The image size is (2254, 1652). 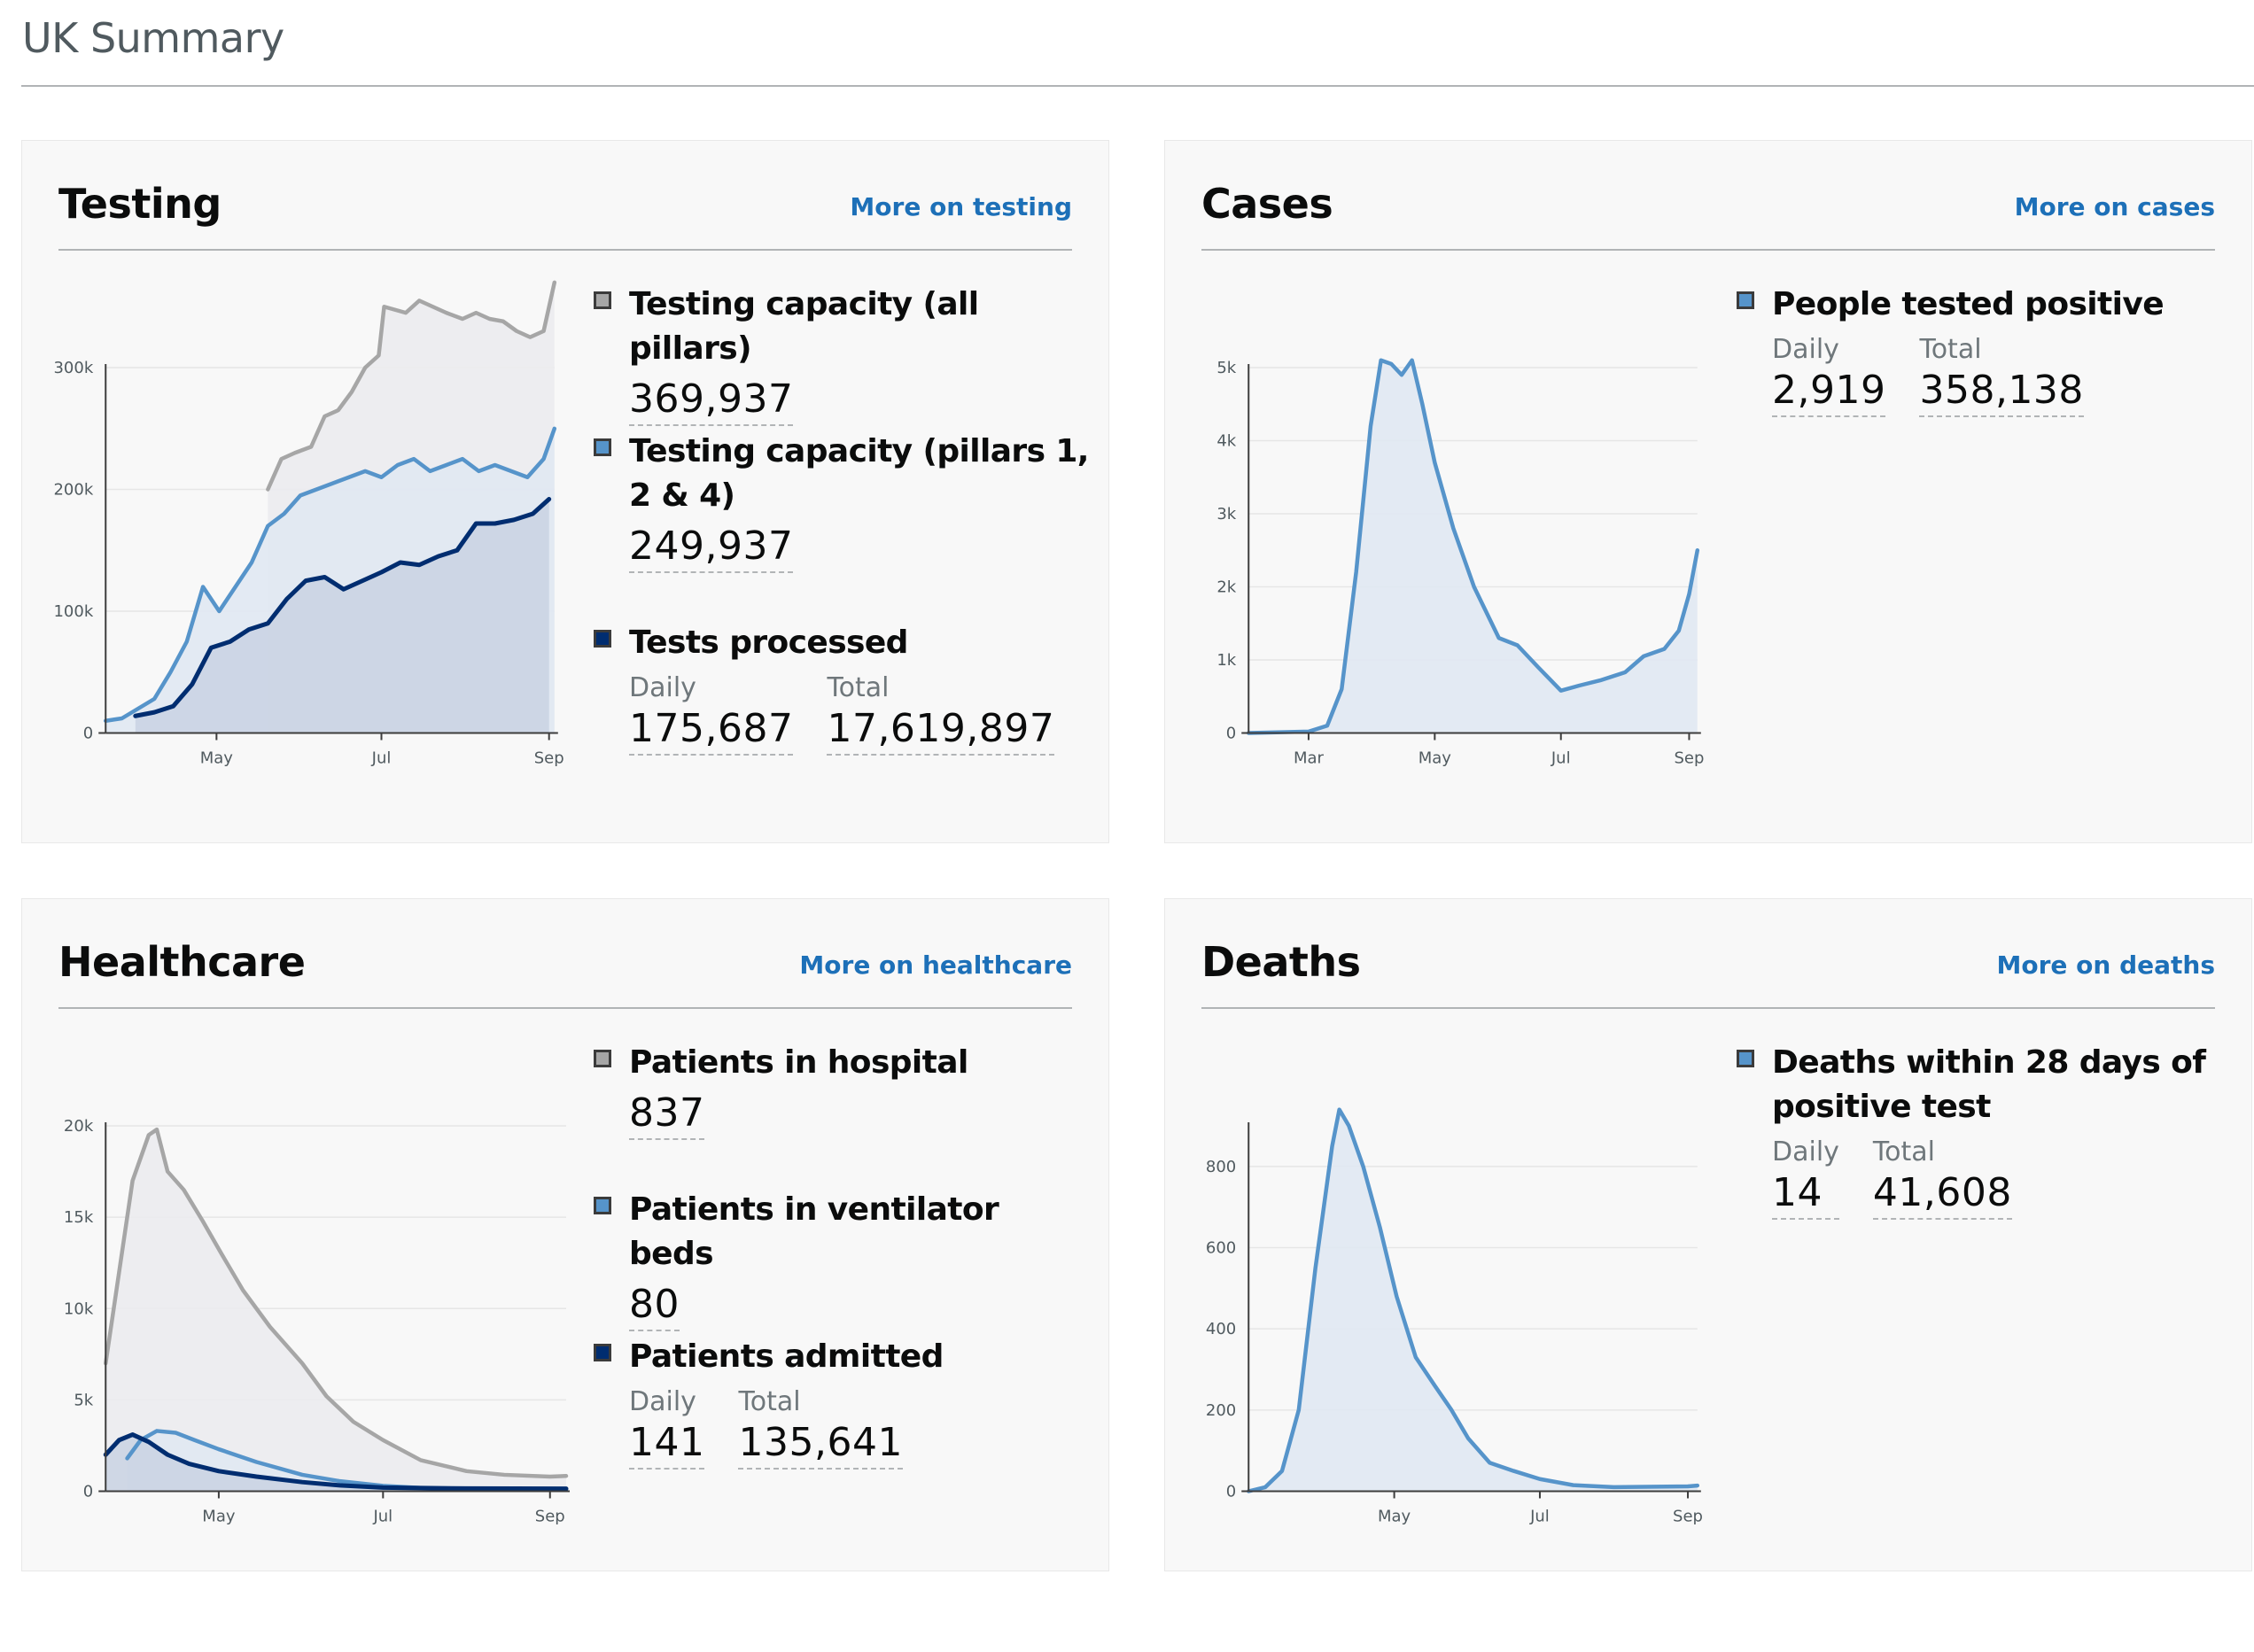 I want to click on deaths-chart: 0 200 400 600 800 May Jul Sep, so click(x=1455, y=1316).